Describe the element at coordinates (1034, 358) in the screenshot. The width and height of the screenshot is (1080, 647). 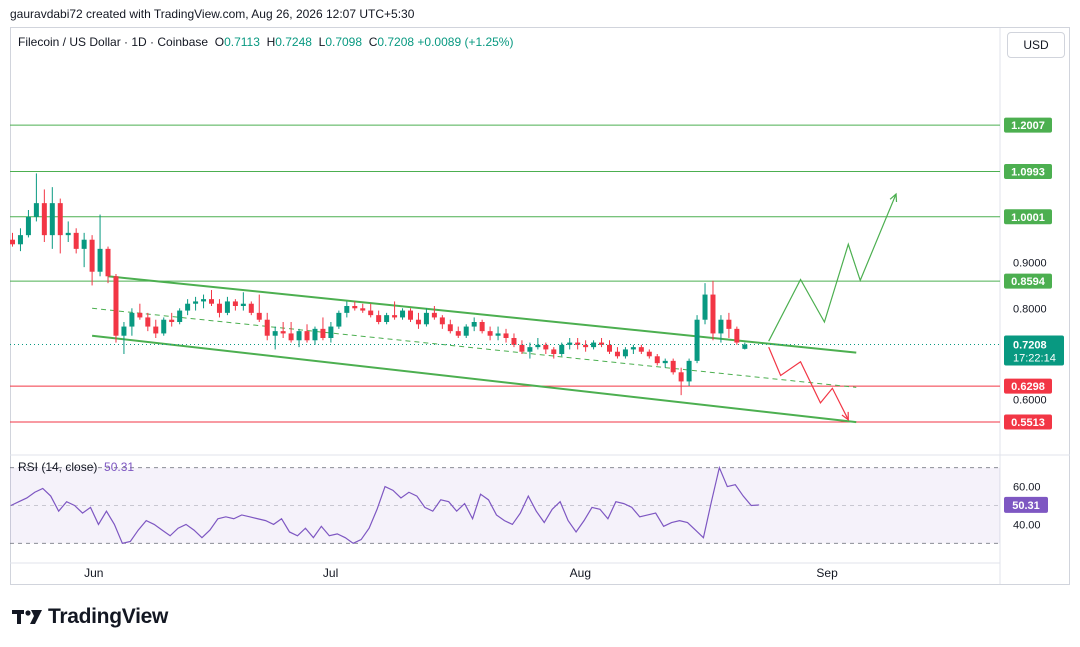
I see `countdown-label: 17:22:14` at that location.